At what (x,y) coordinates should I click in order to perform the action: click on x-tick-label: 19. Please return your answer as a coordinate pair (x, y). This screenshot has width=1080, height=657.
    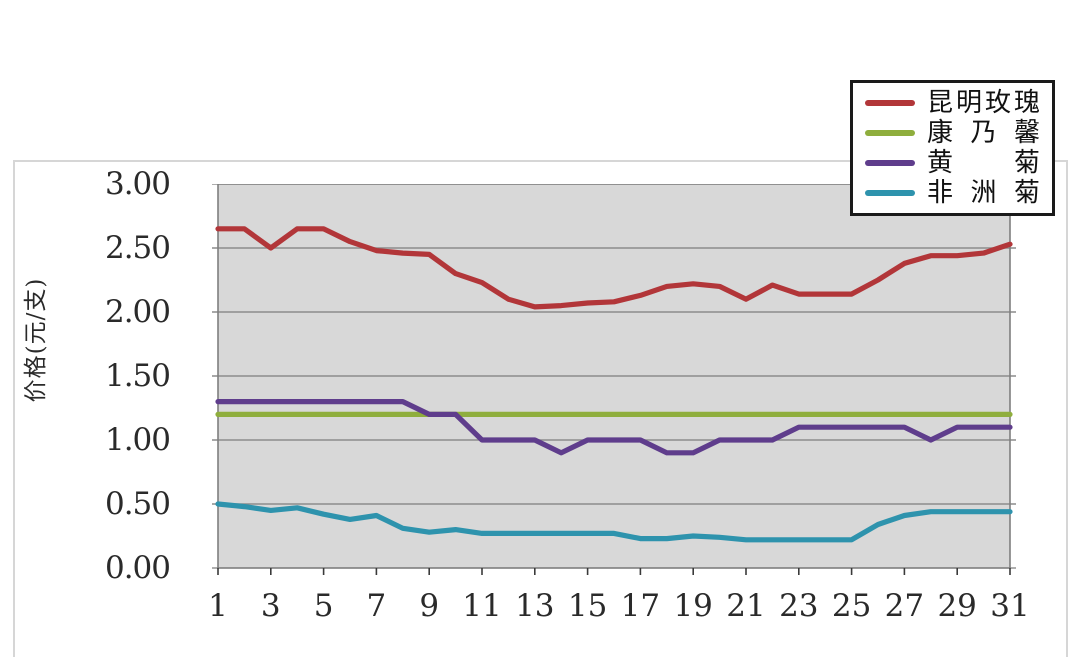
    Looking at the image, I should click on (693, 606).